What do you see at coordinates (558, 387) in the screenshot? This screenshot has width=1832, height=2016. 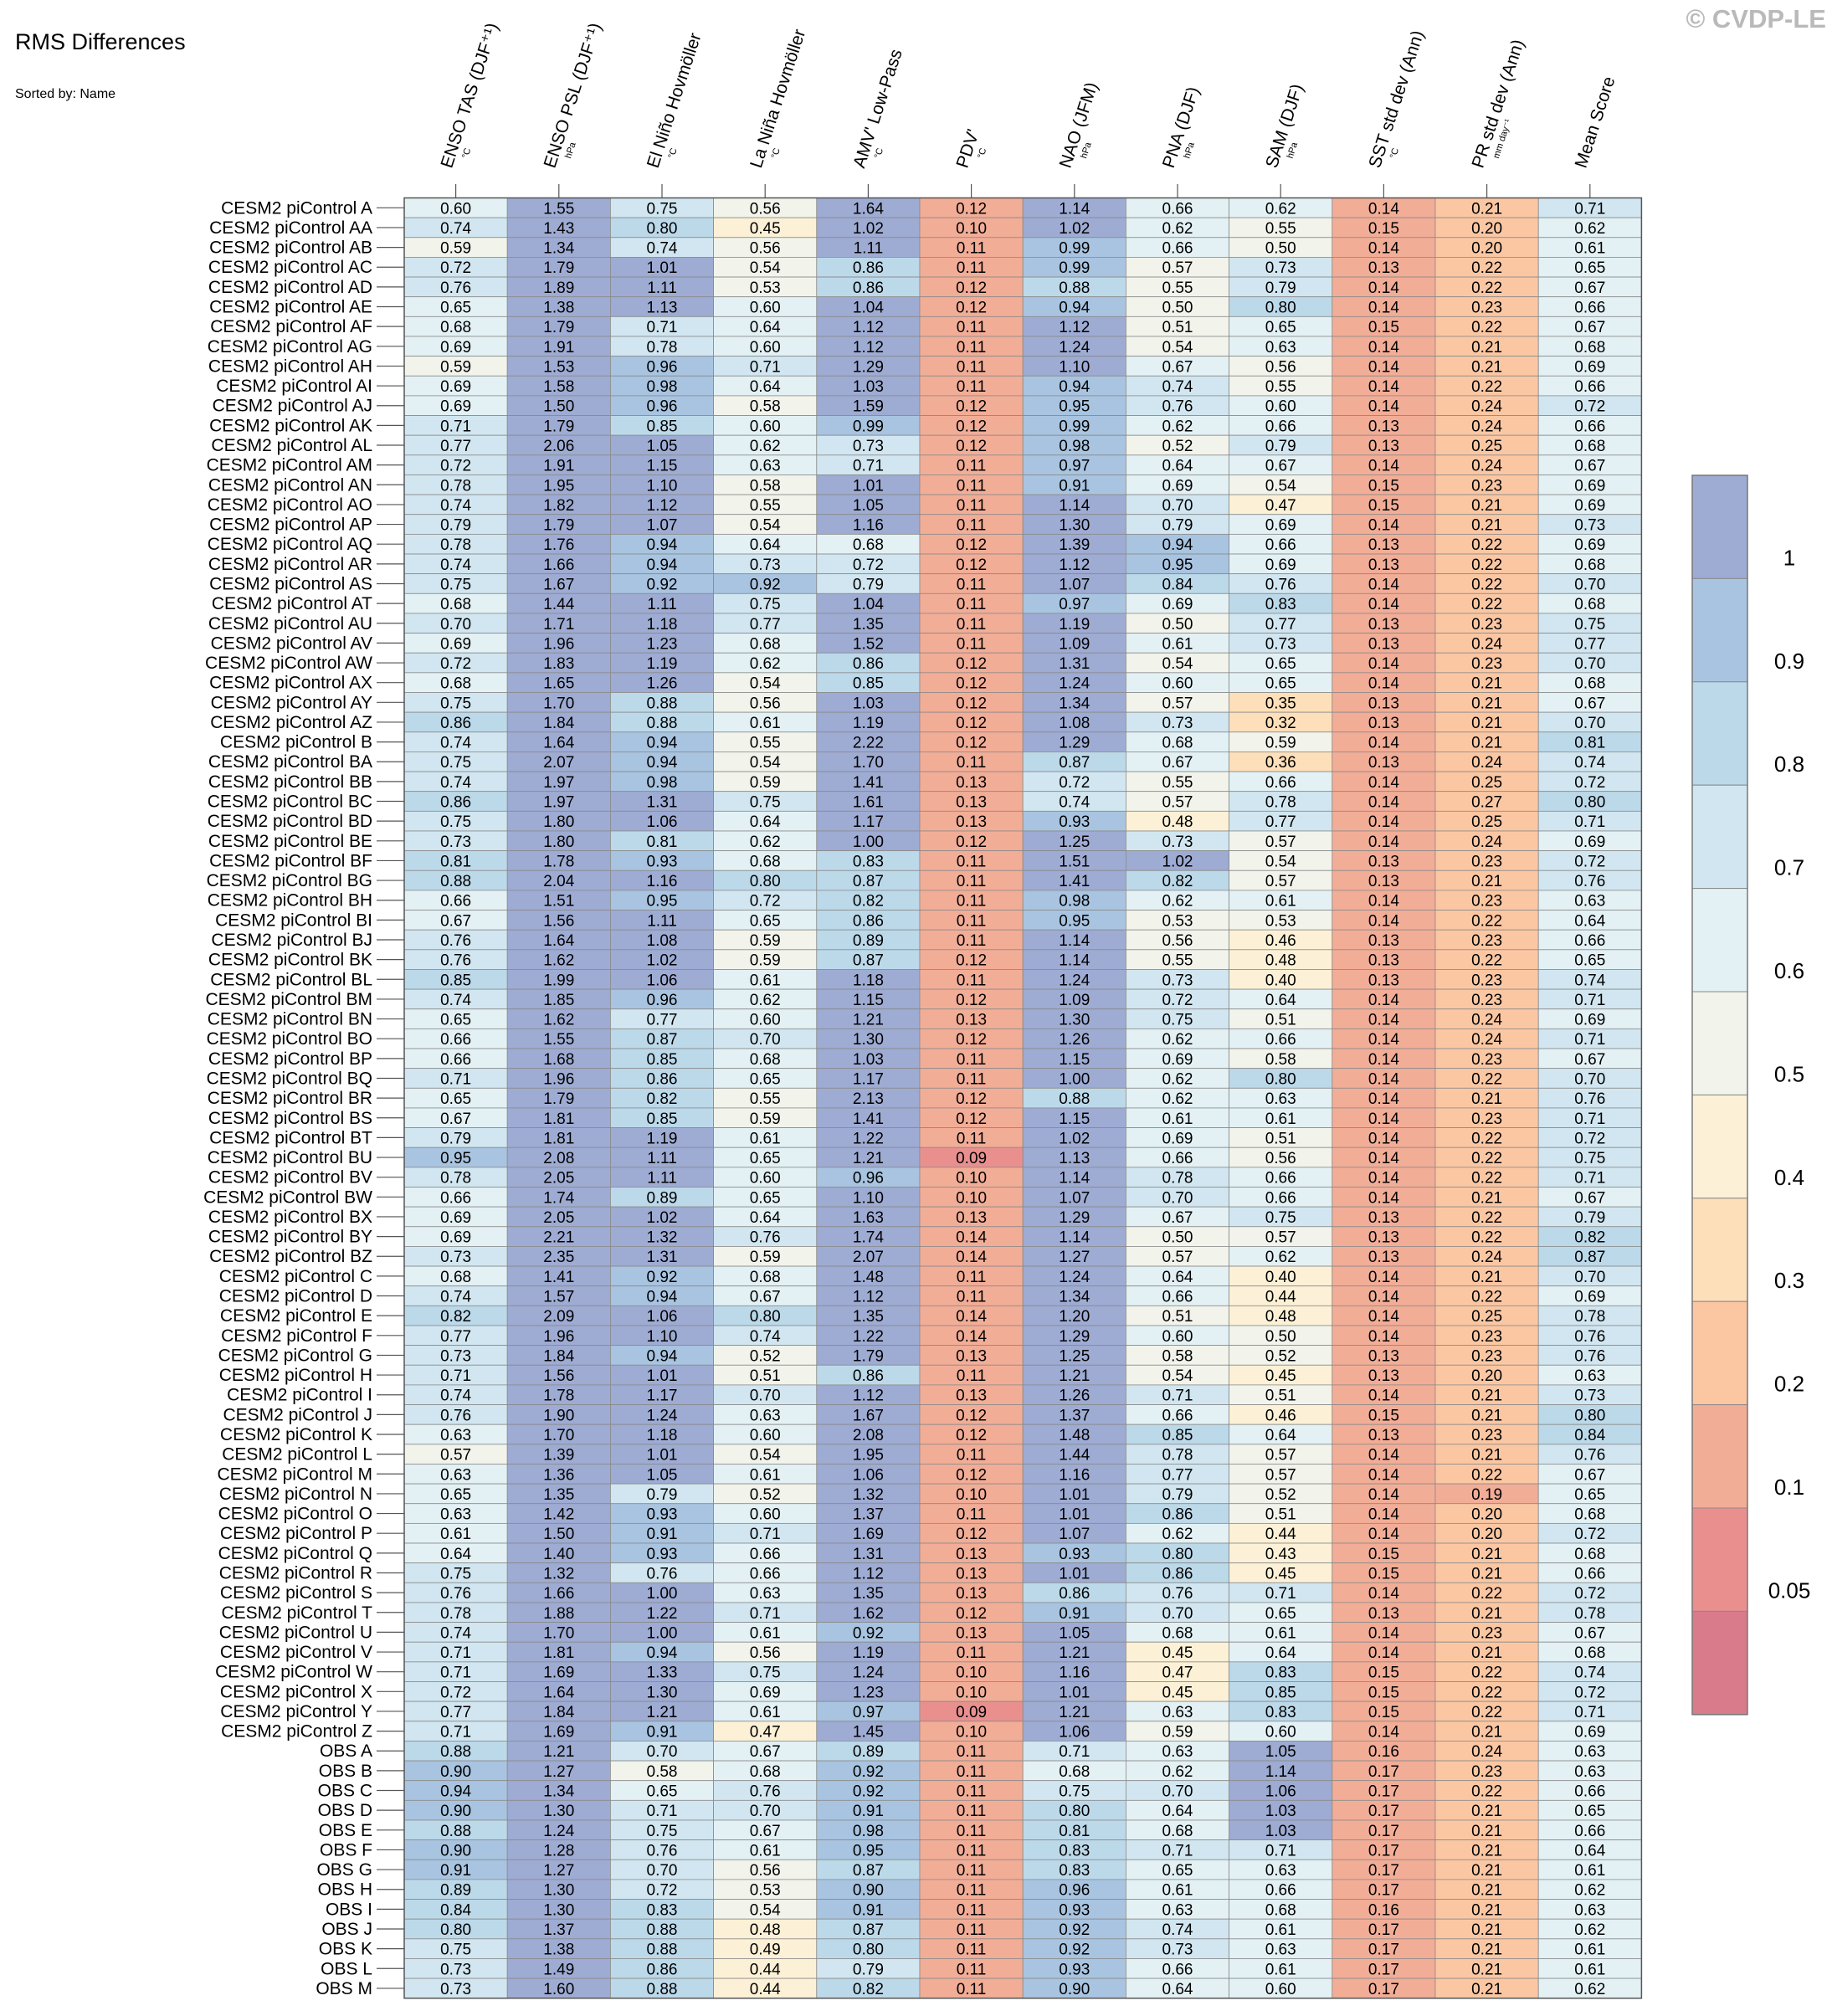 I see `cell-value: 1.58` at bounding box center [558, 387].